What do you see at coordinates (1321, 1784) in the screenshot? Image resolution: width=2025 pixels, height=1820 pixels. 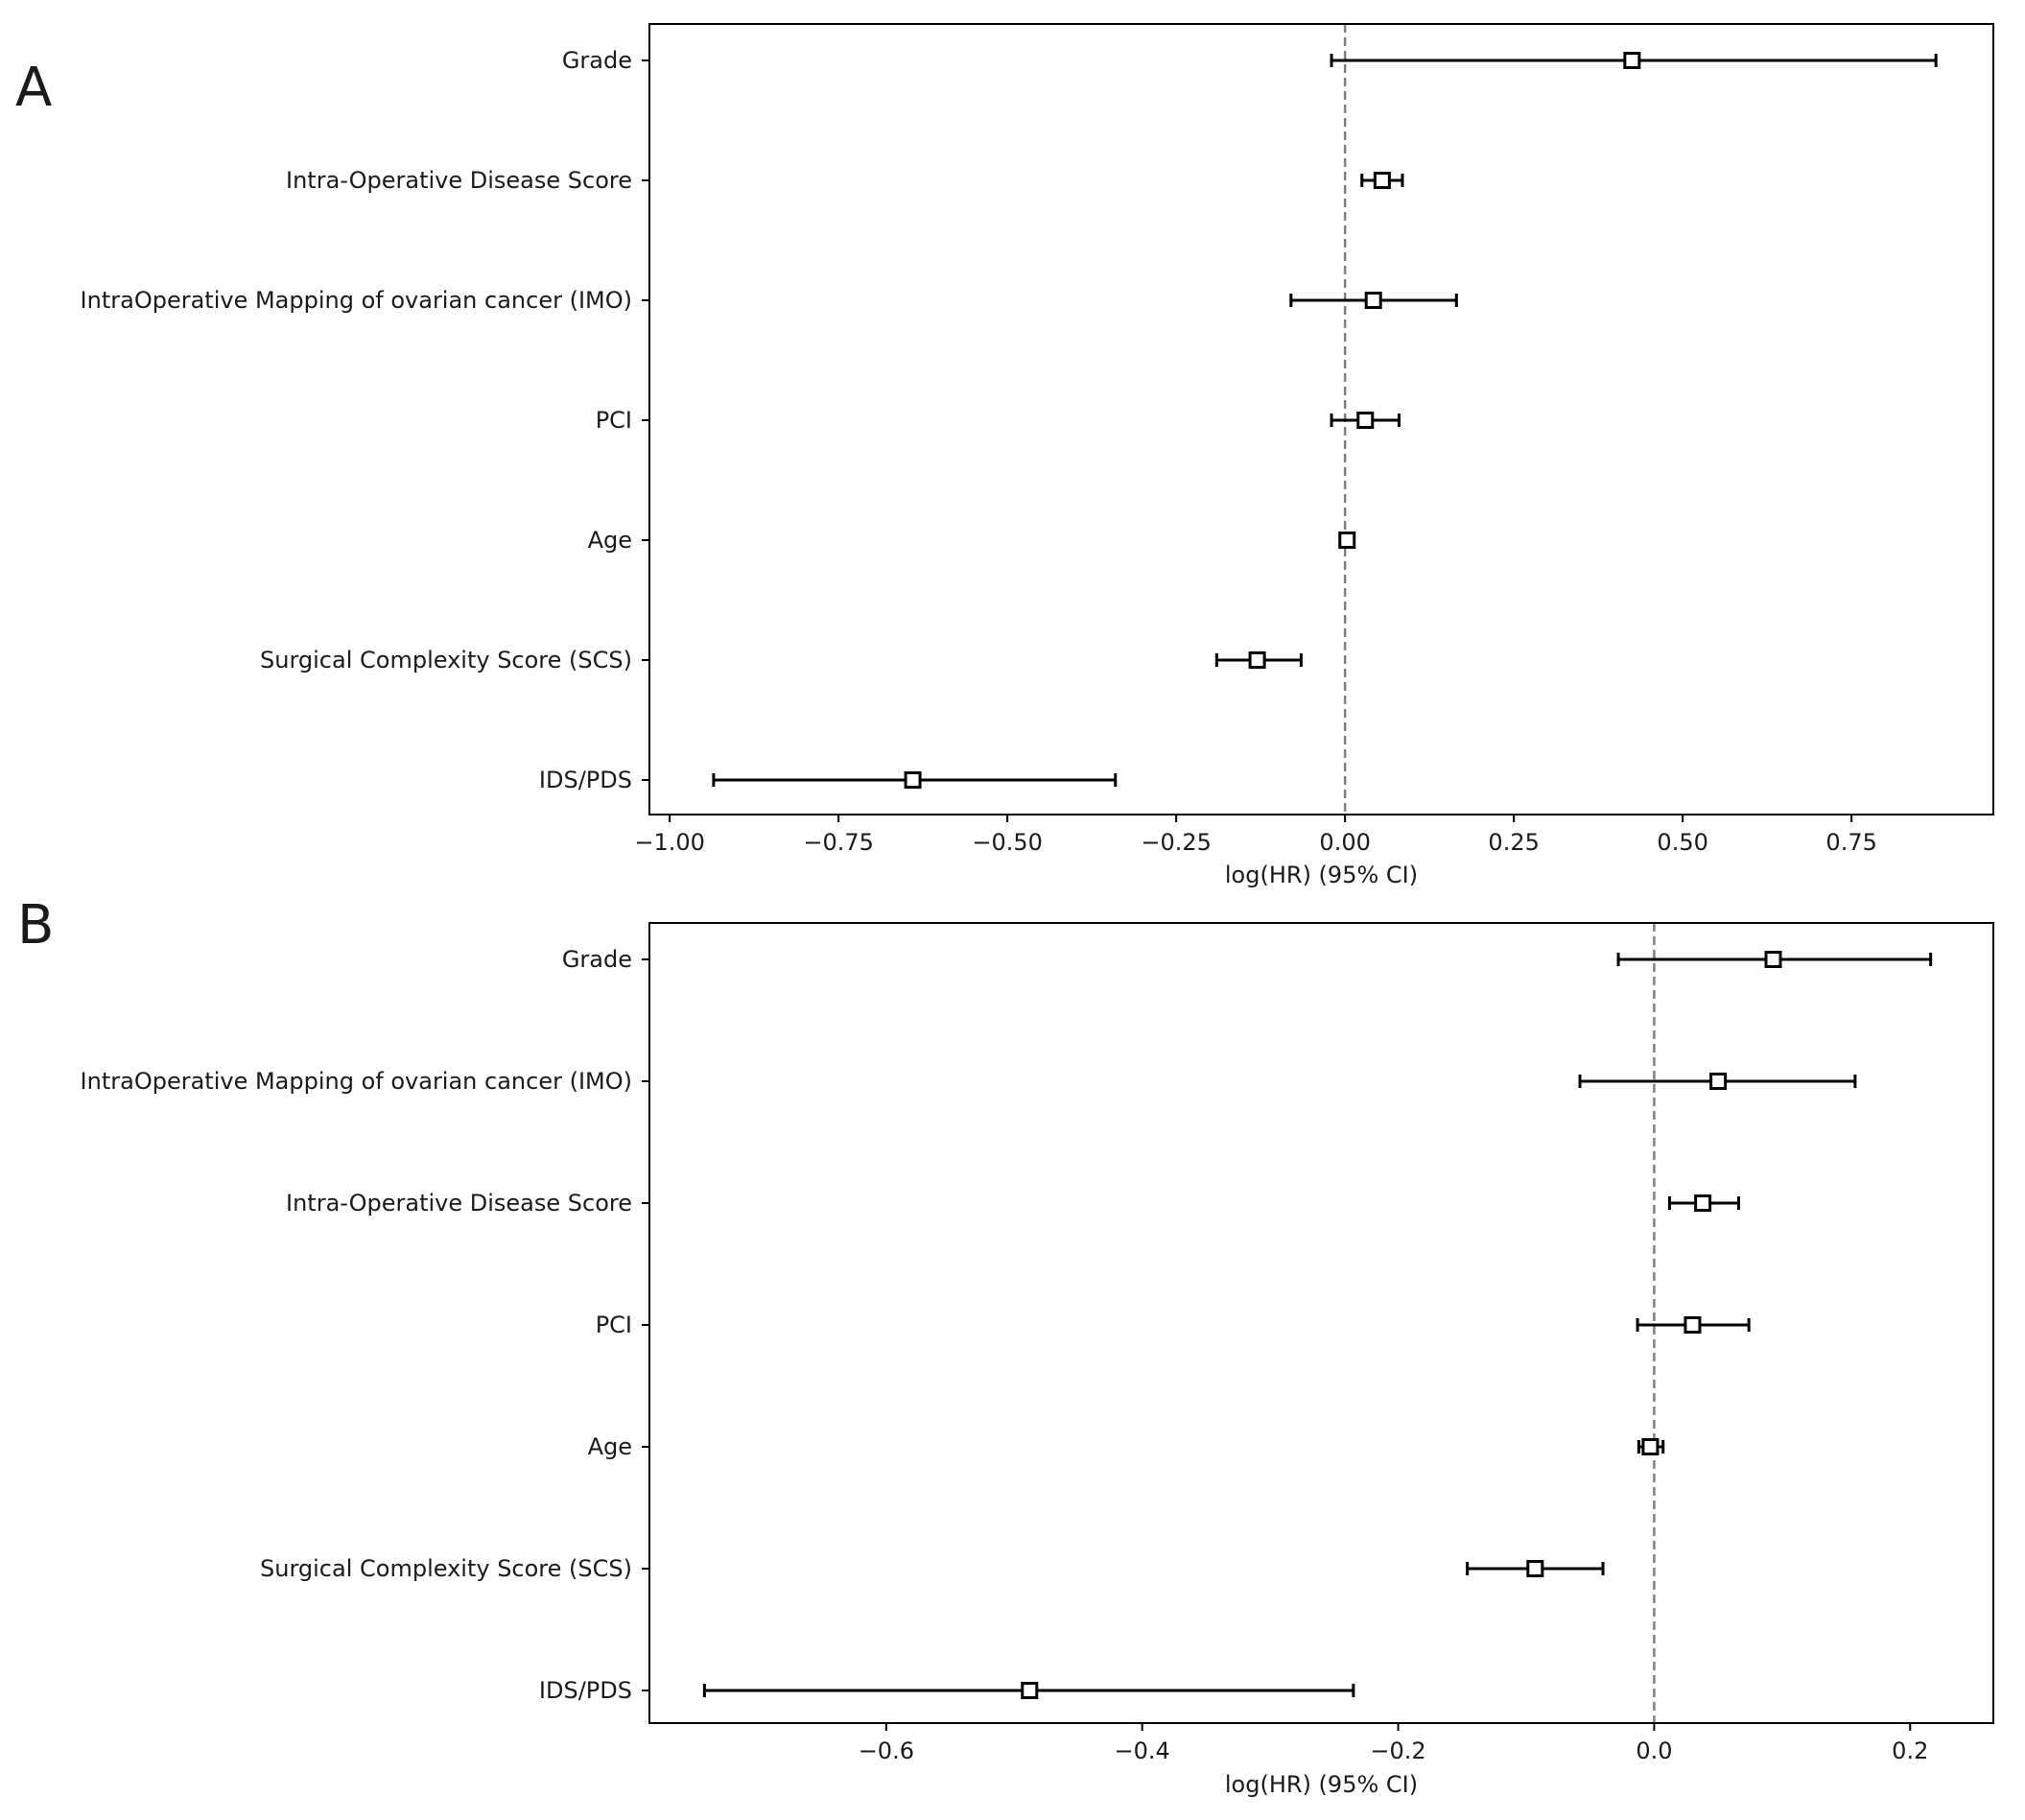 I see `panel-b-x-axis-label: log(HR) (95% CI)` at bounding box center [1321, 1784].